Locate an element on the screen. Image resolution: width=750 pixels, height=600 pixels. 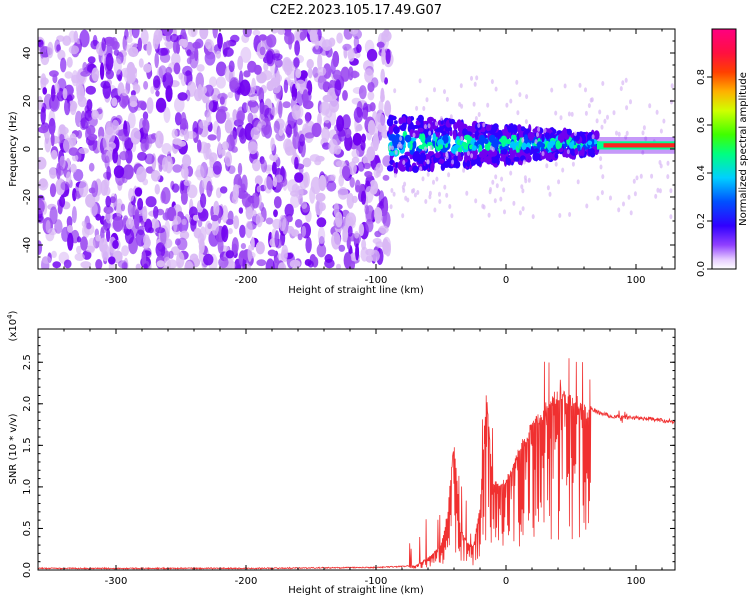
colorbar-label: Normalized spectral amplitude is located at coordinates (743, 149).